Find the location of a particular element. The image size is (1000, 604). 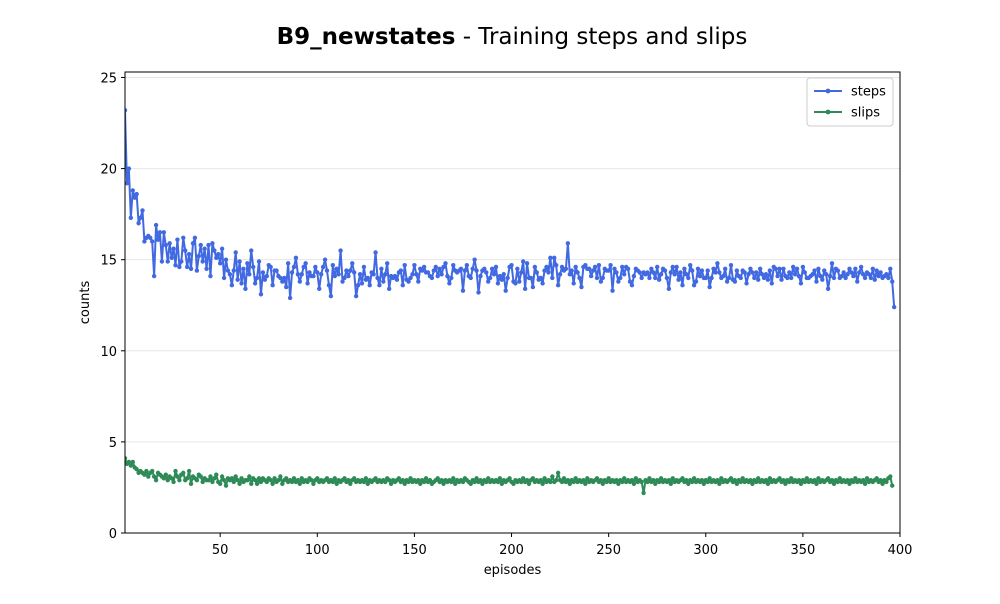

legend: steps slips is located at coordinates (850, 102).